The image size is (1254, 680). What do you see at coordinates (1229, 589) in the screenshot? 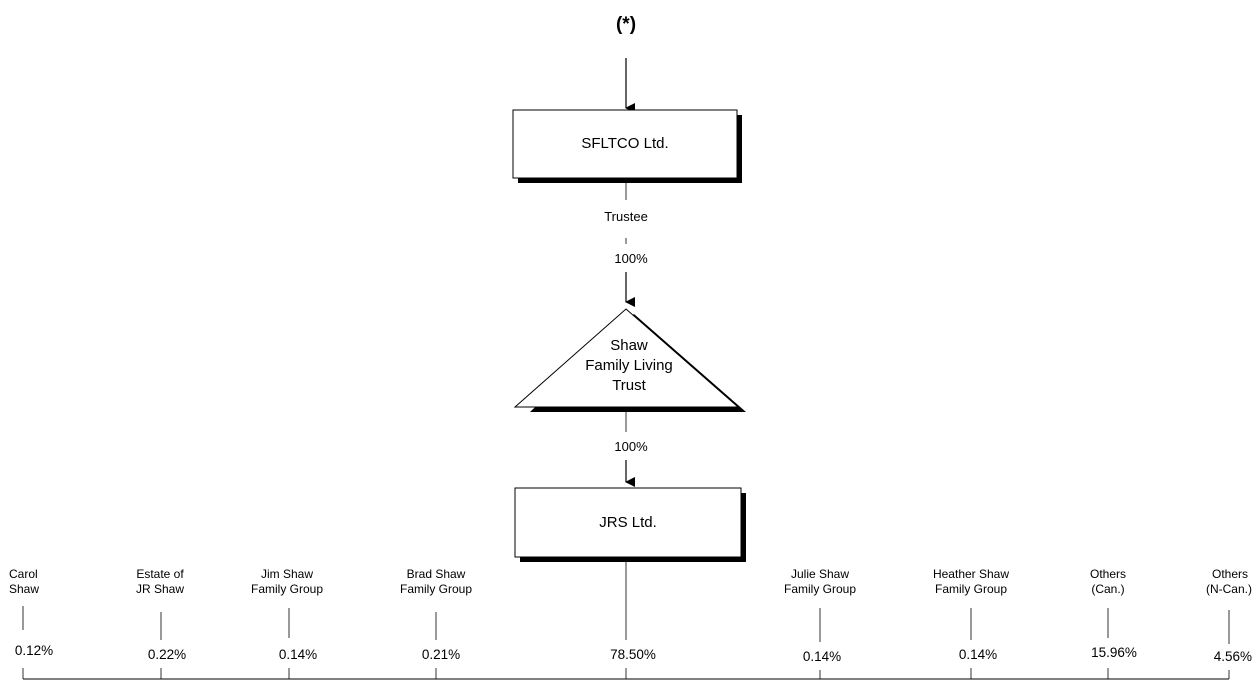
I see `shareholder-name-line-2: (N-Can.)` at bounding box center [1229, 589].